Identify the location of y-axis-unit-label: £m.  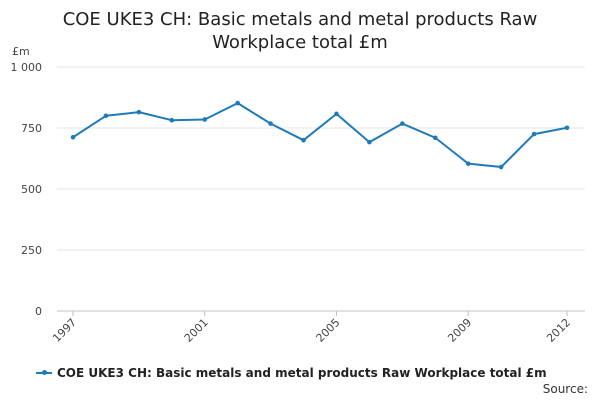
(21, 51).